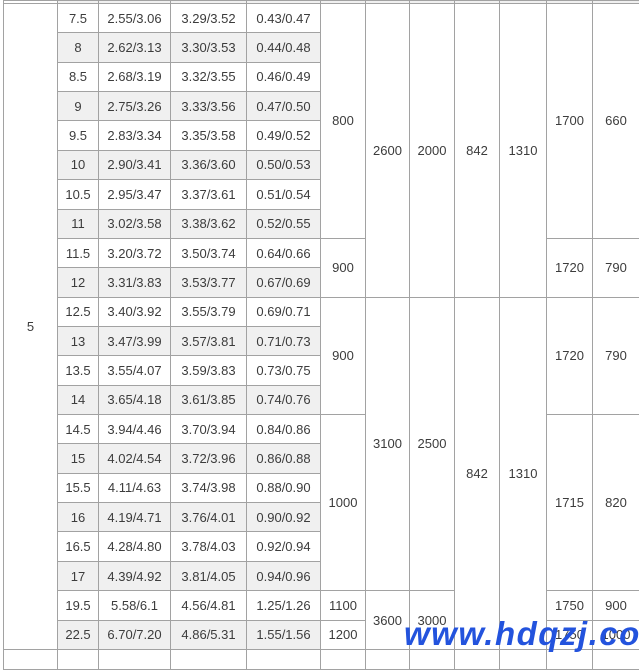  I want to click on merged-cell-col-g: 3100, so click(388, 444).